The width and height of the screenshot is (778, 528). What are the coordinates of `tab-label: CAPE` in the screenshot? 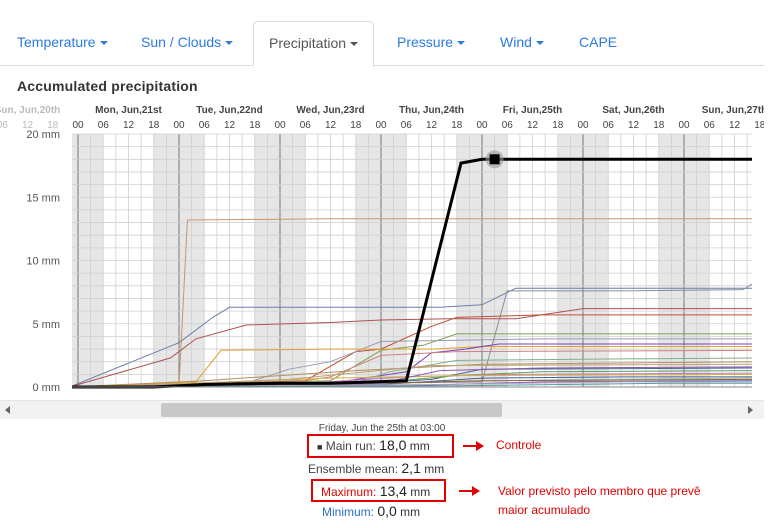 It's located at (598, 42).